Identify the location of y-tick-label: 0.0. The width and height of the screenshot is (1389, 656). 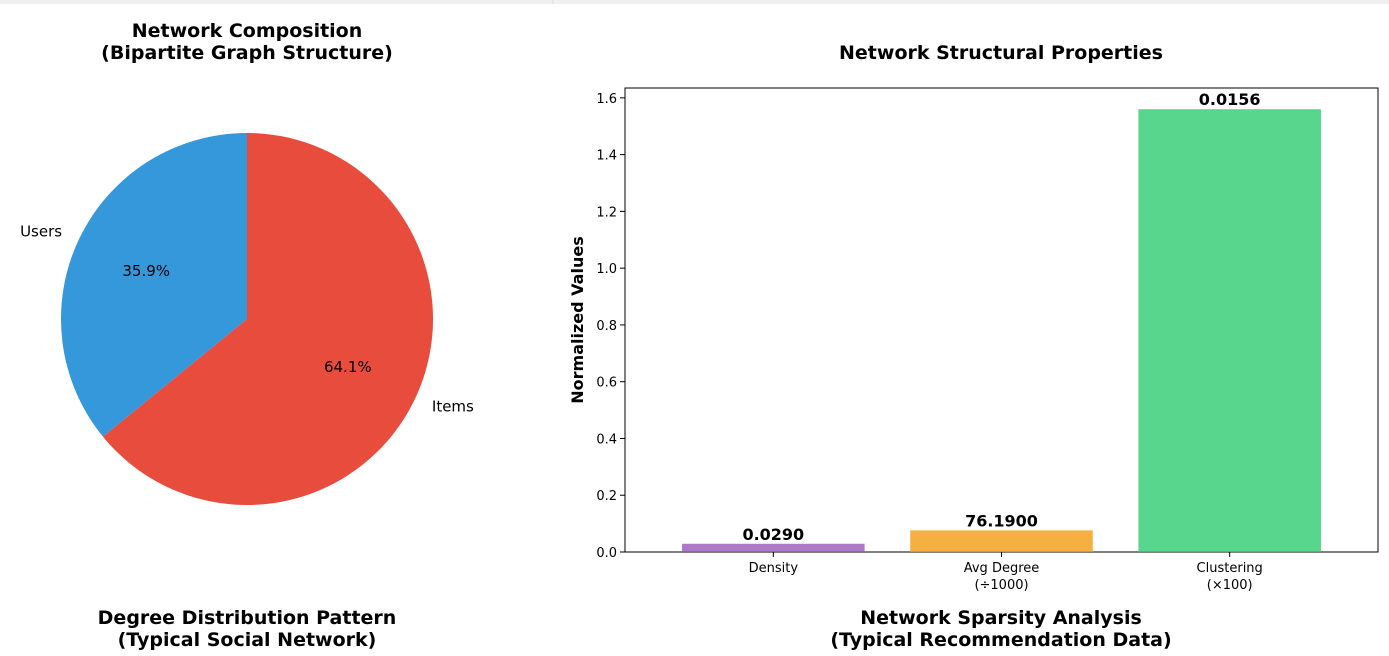
(606, 553).